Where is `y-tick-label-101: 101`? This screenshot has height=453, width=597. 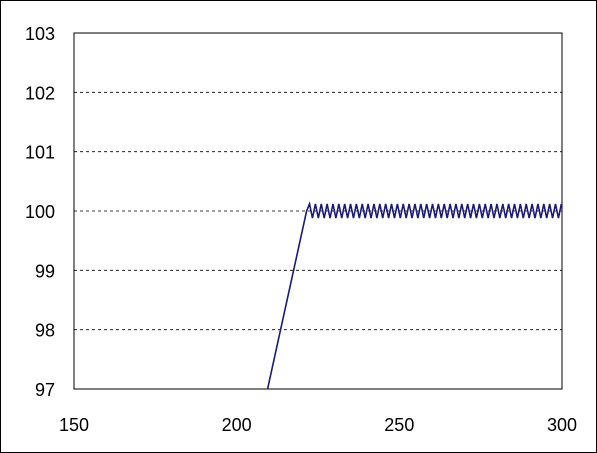
y-tick-label-101: 101 is located at coordinates (40, 153).